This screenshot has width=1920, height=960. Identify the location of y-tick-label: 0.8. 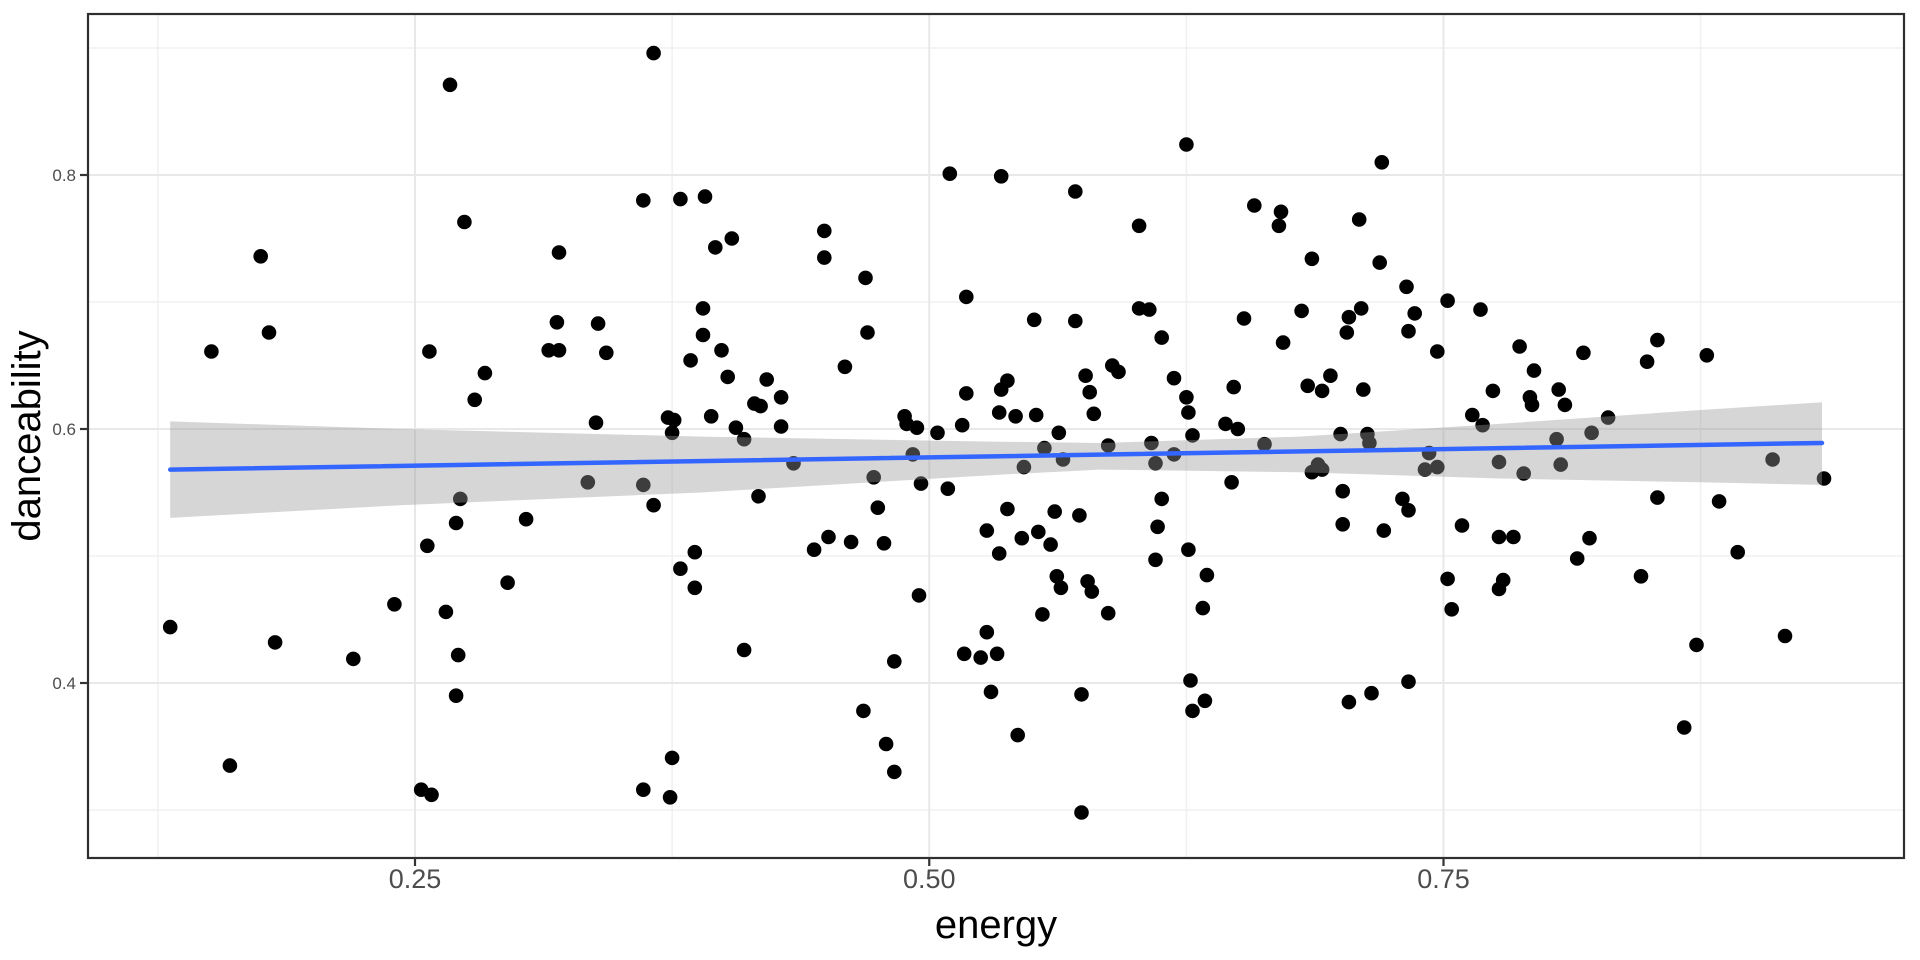
(64, 175).